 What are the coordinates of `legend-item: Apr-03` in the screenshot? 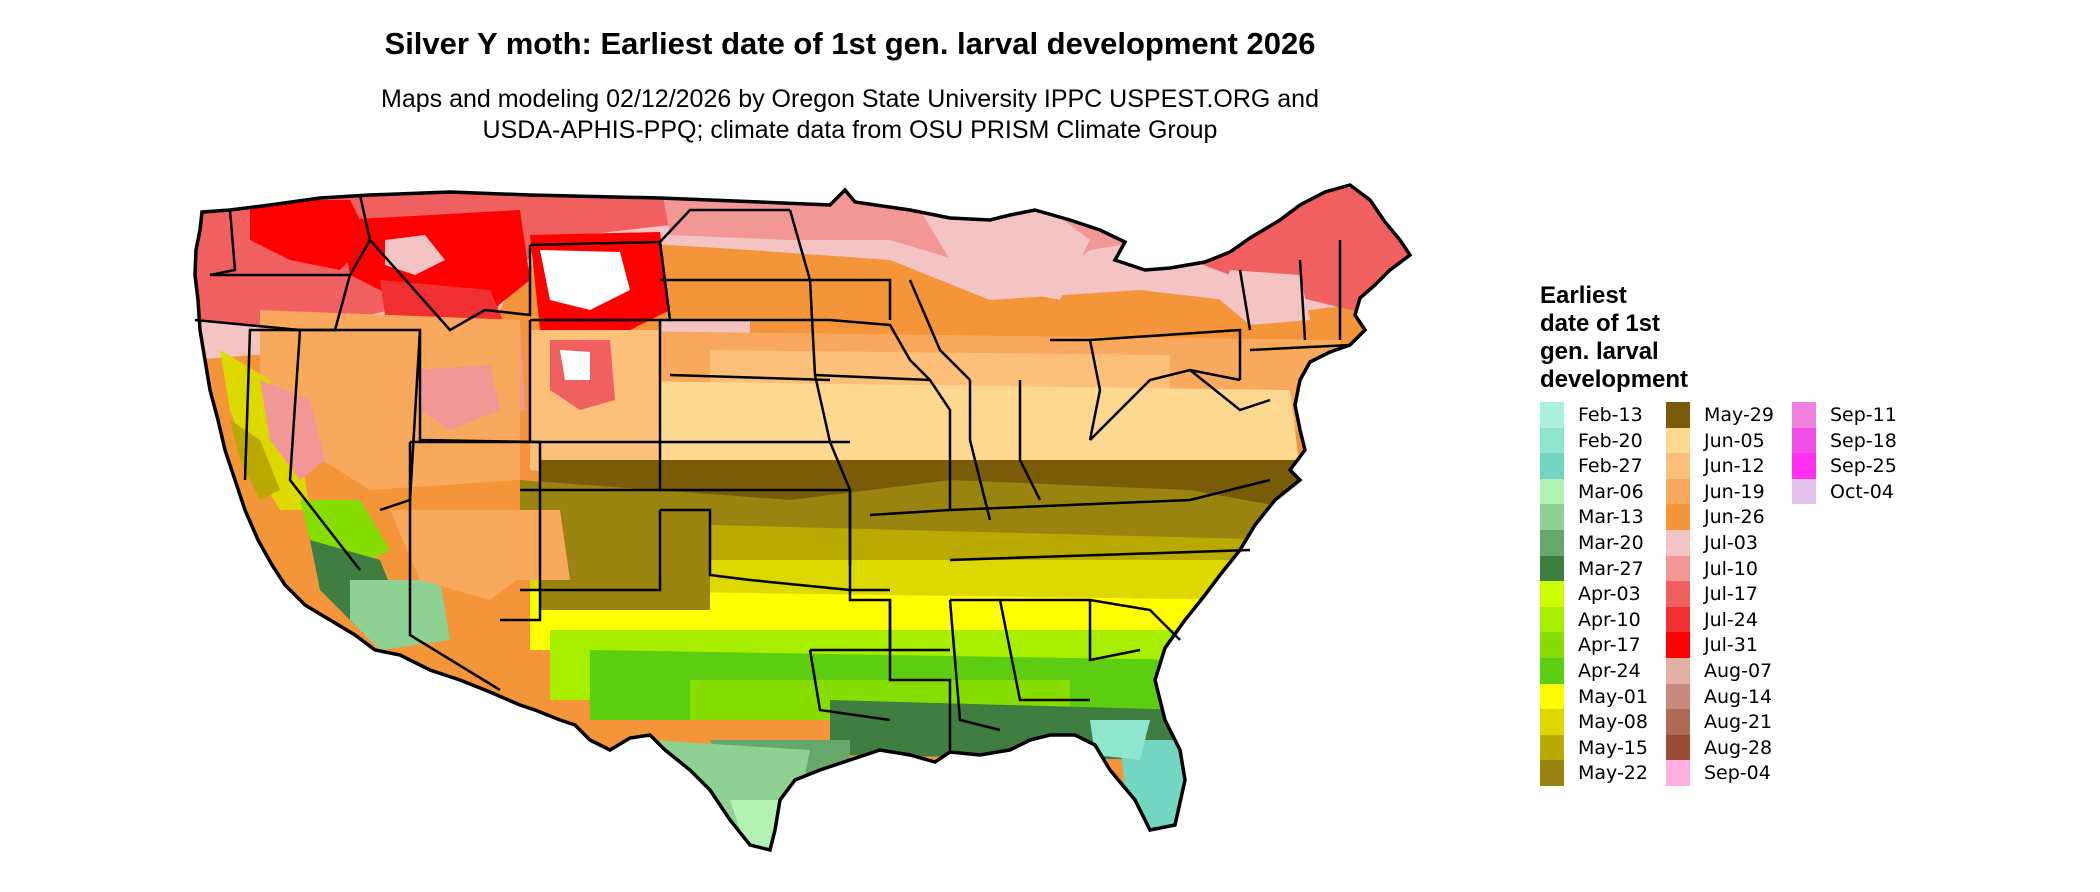 It's located at (1603, 594).